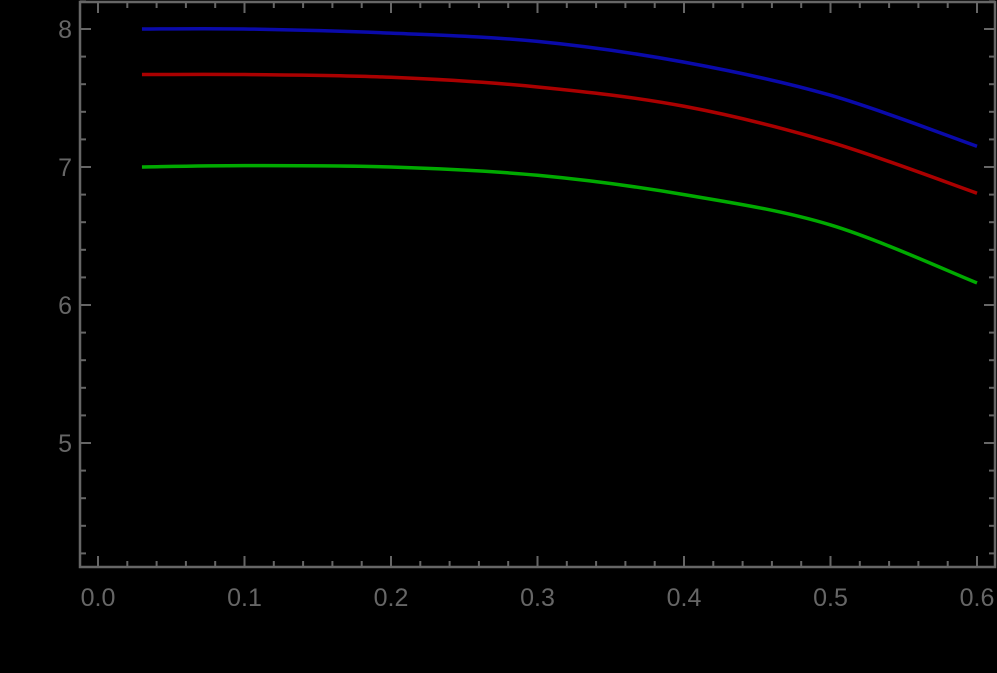  What do you see at coordinates (684, 598) in the screenshot?
I see `x-tick-label: 0.4` at bounding box center [684, 598].